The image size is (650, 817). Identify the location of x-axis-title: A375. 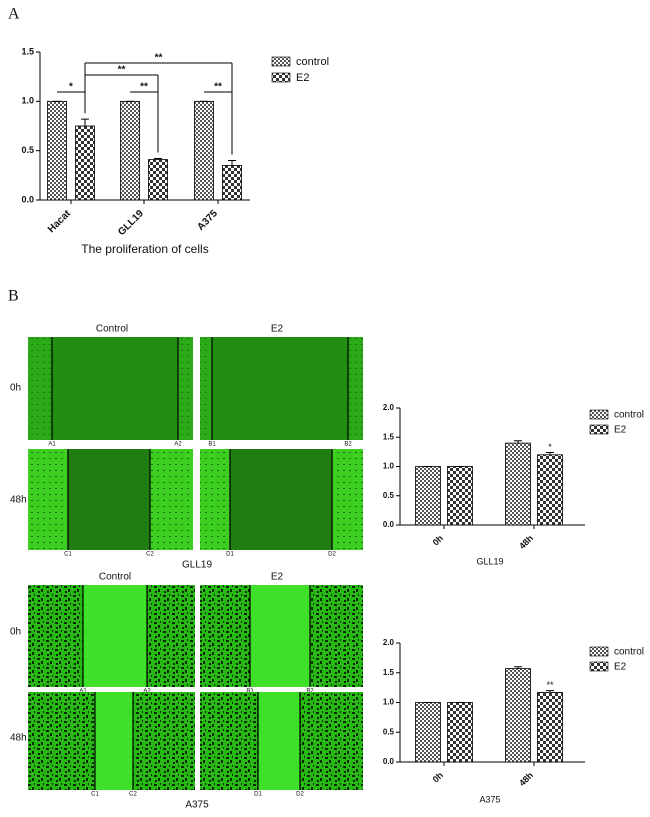
(489, 799).